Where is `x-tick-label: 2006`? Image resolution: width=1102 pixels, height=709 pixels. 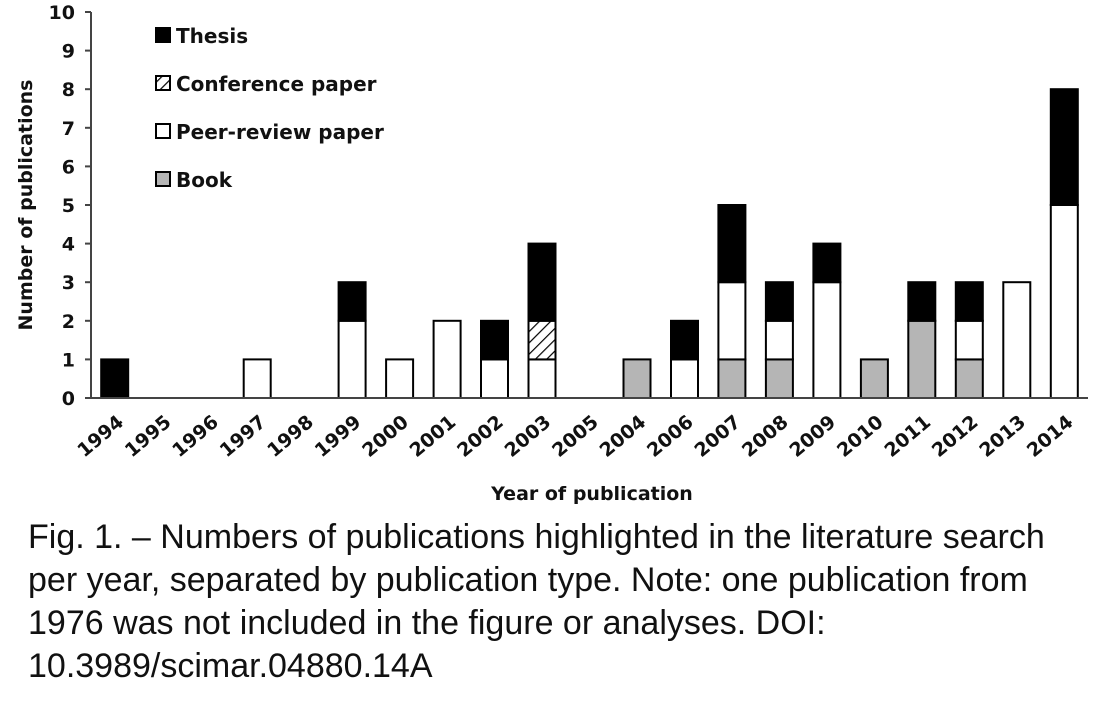
x-tick-label: 2006 is located at coordinates (670, 436).